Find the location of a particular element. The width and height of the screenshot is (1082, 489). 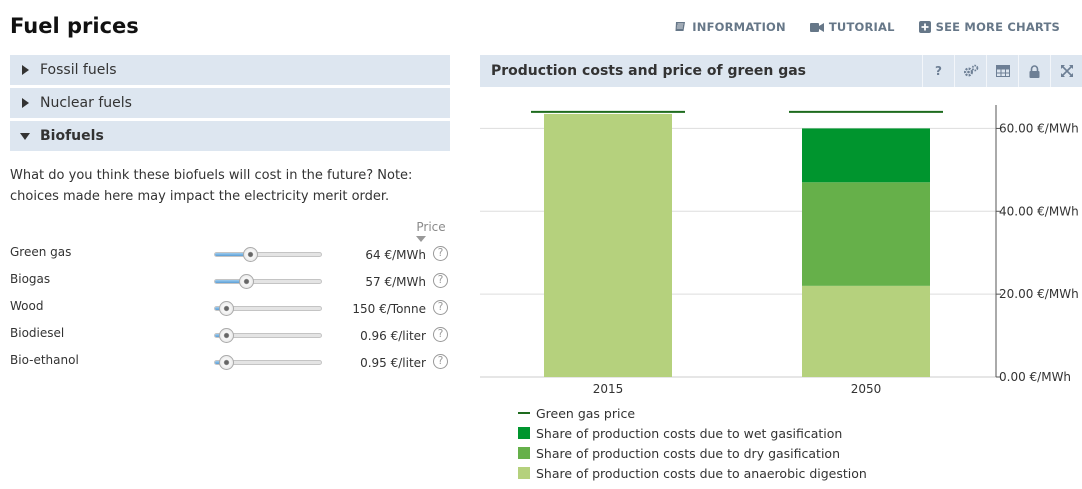

settings-icon is located at coordinates (970, 71).